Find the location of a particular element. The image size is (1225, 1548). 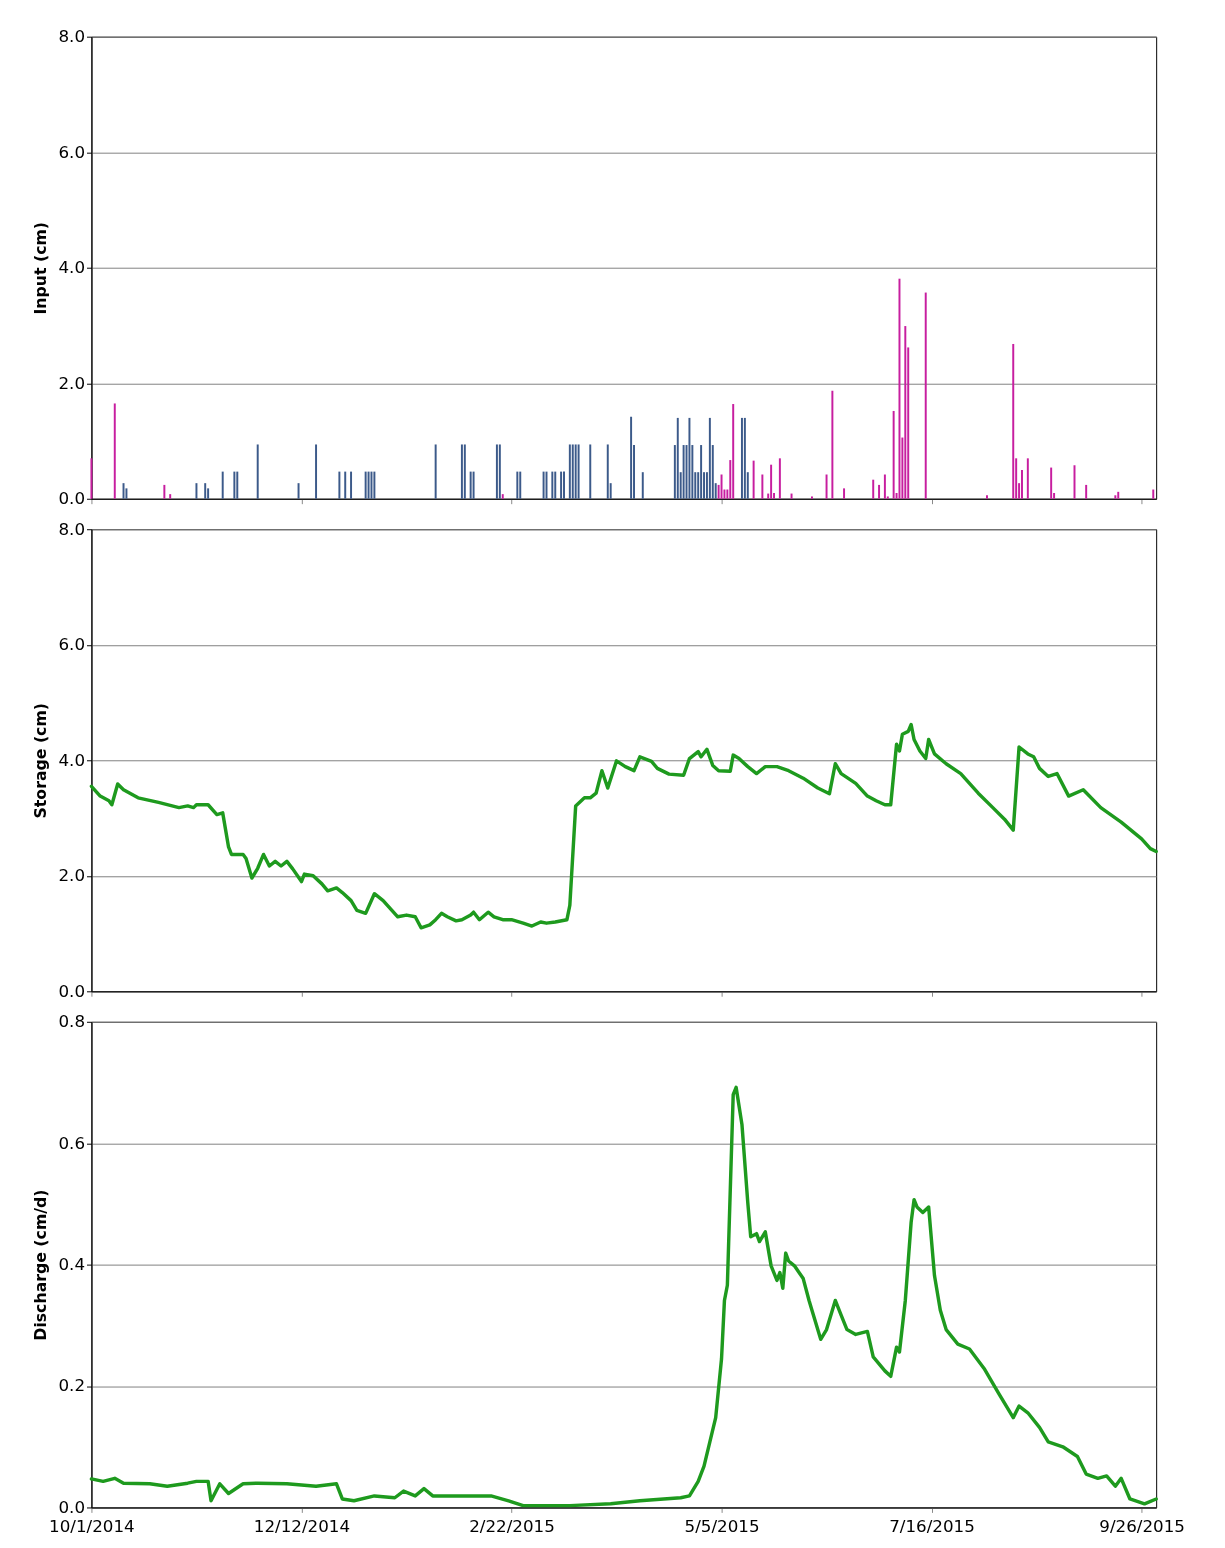

y-axis-title: Input (cm) is located at coordinates (40, 268).